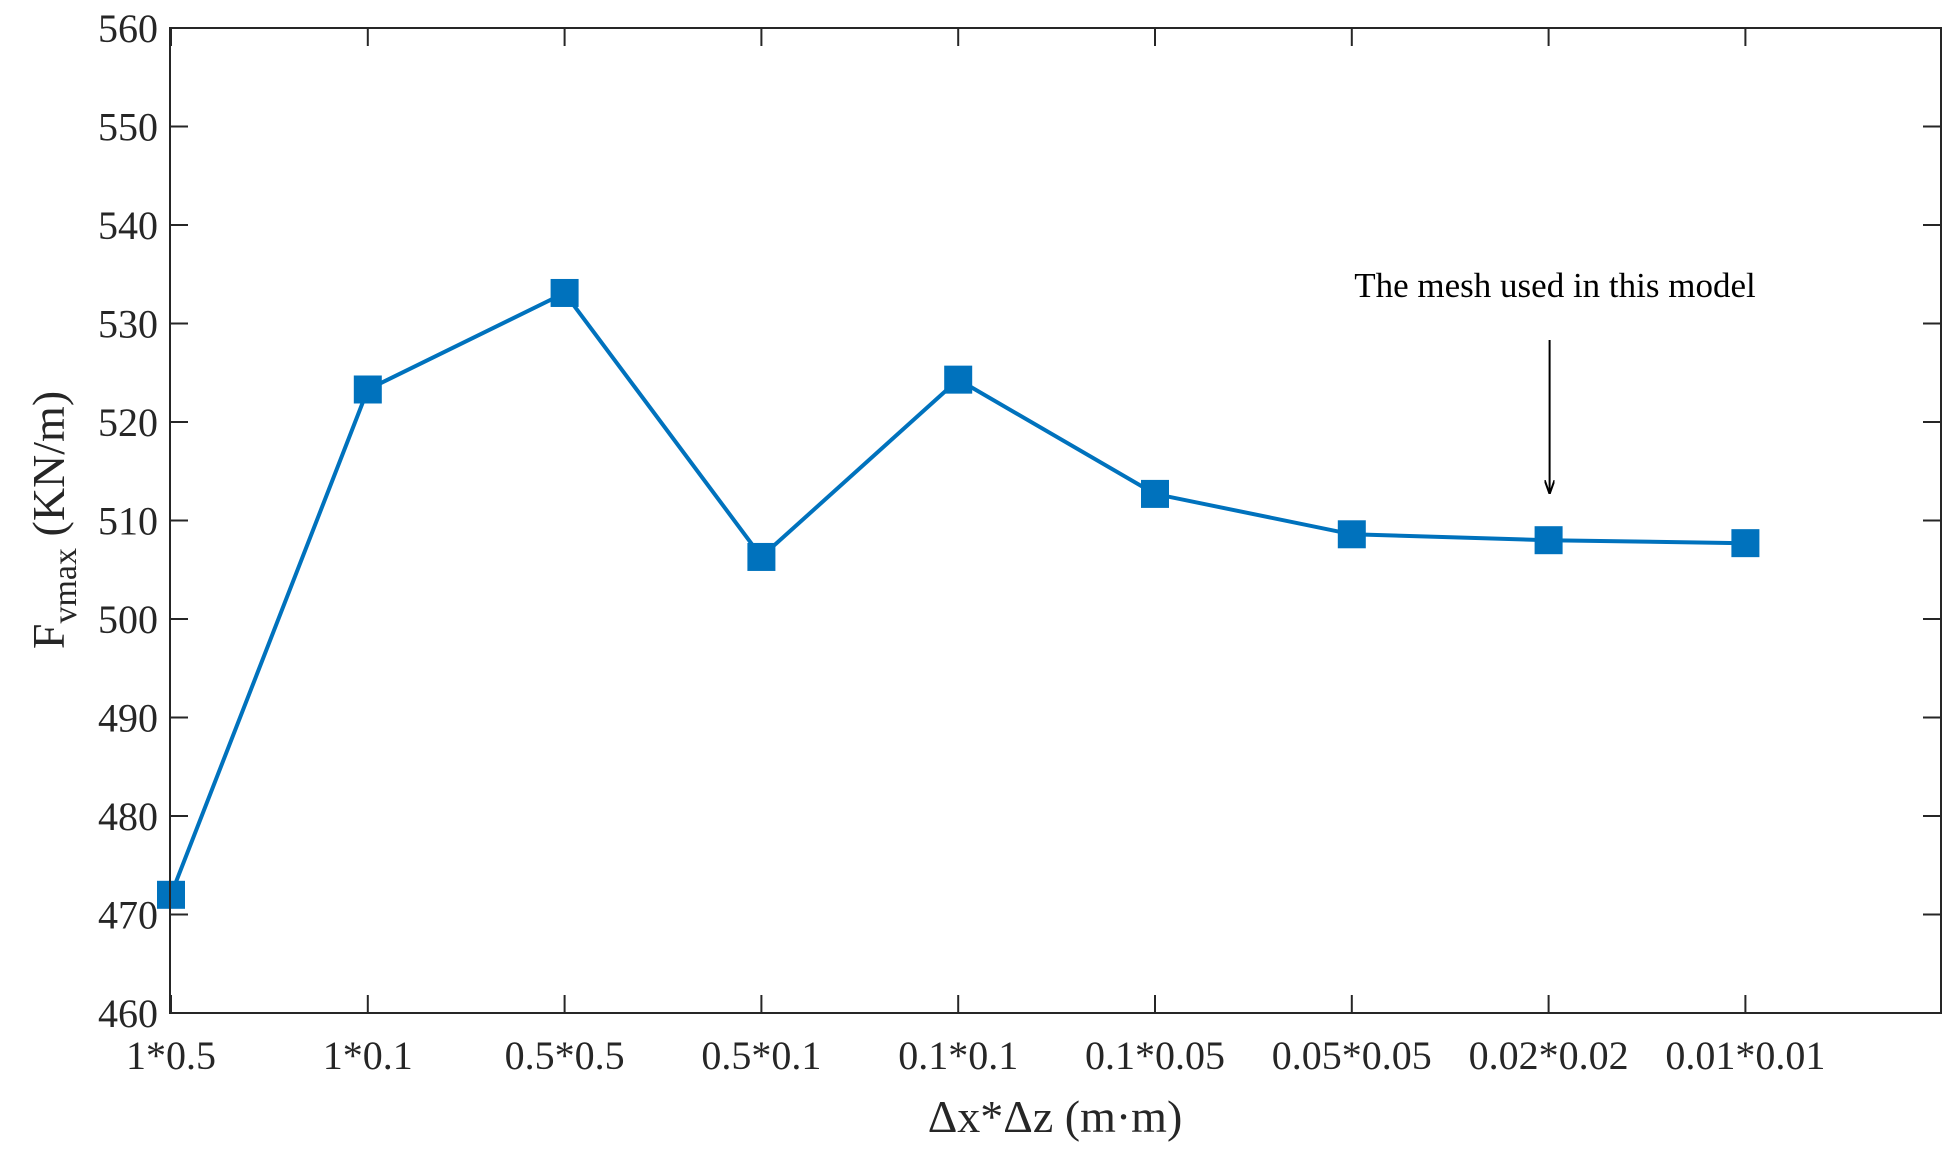  What do you see at coordinates (1352, 1055) in the screenshot?
I see `x-tick-label: 0.05*0.05` at bounding box center [1352, 1055].